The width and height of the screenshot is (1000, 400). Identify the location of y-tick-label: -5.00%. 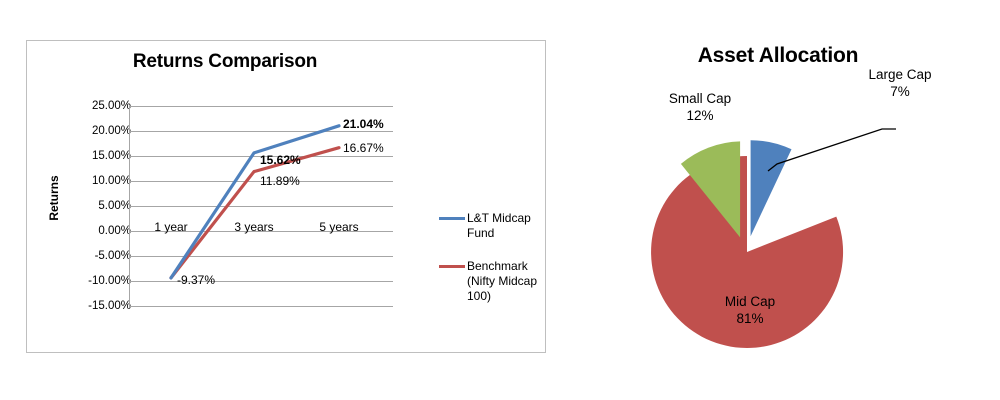
(112, 256).